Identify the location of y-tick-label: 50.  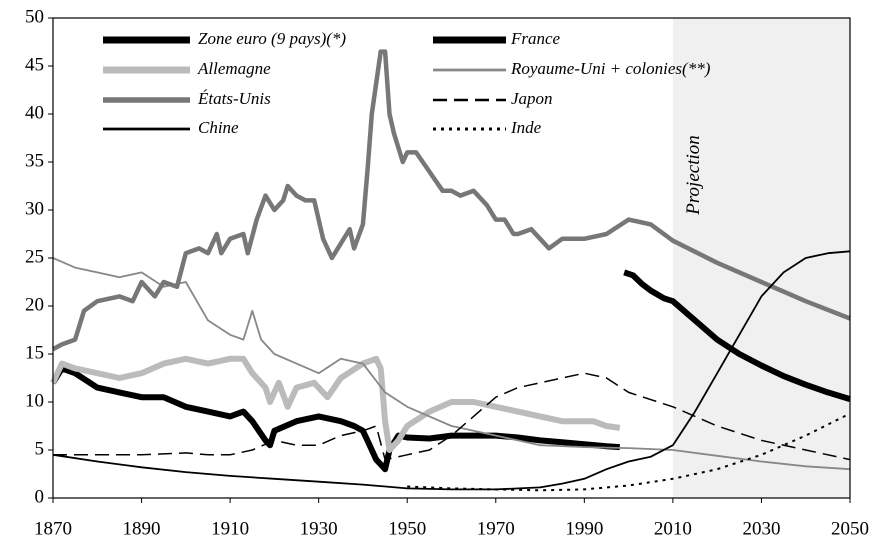
(34, 16).